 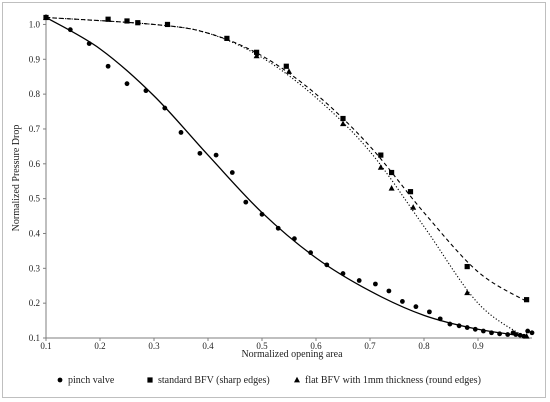 I want to click on y-tick-label: 0.4, so click(x=35, y=233).